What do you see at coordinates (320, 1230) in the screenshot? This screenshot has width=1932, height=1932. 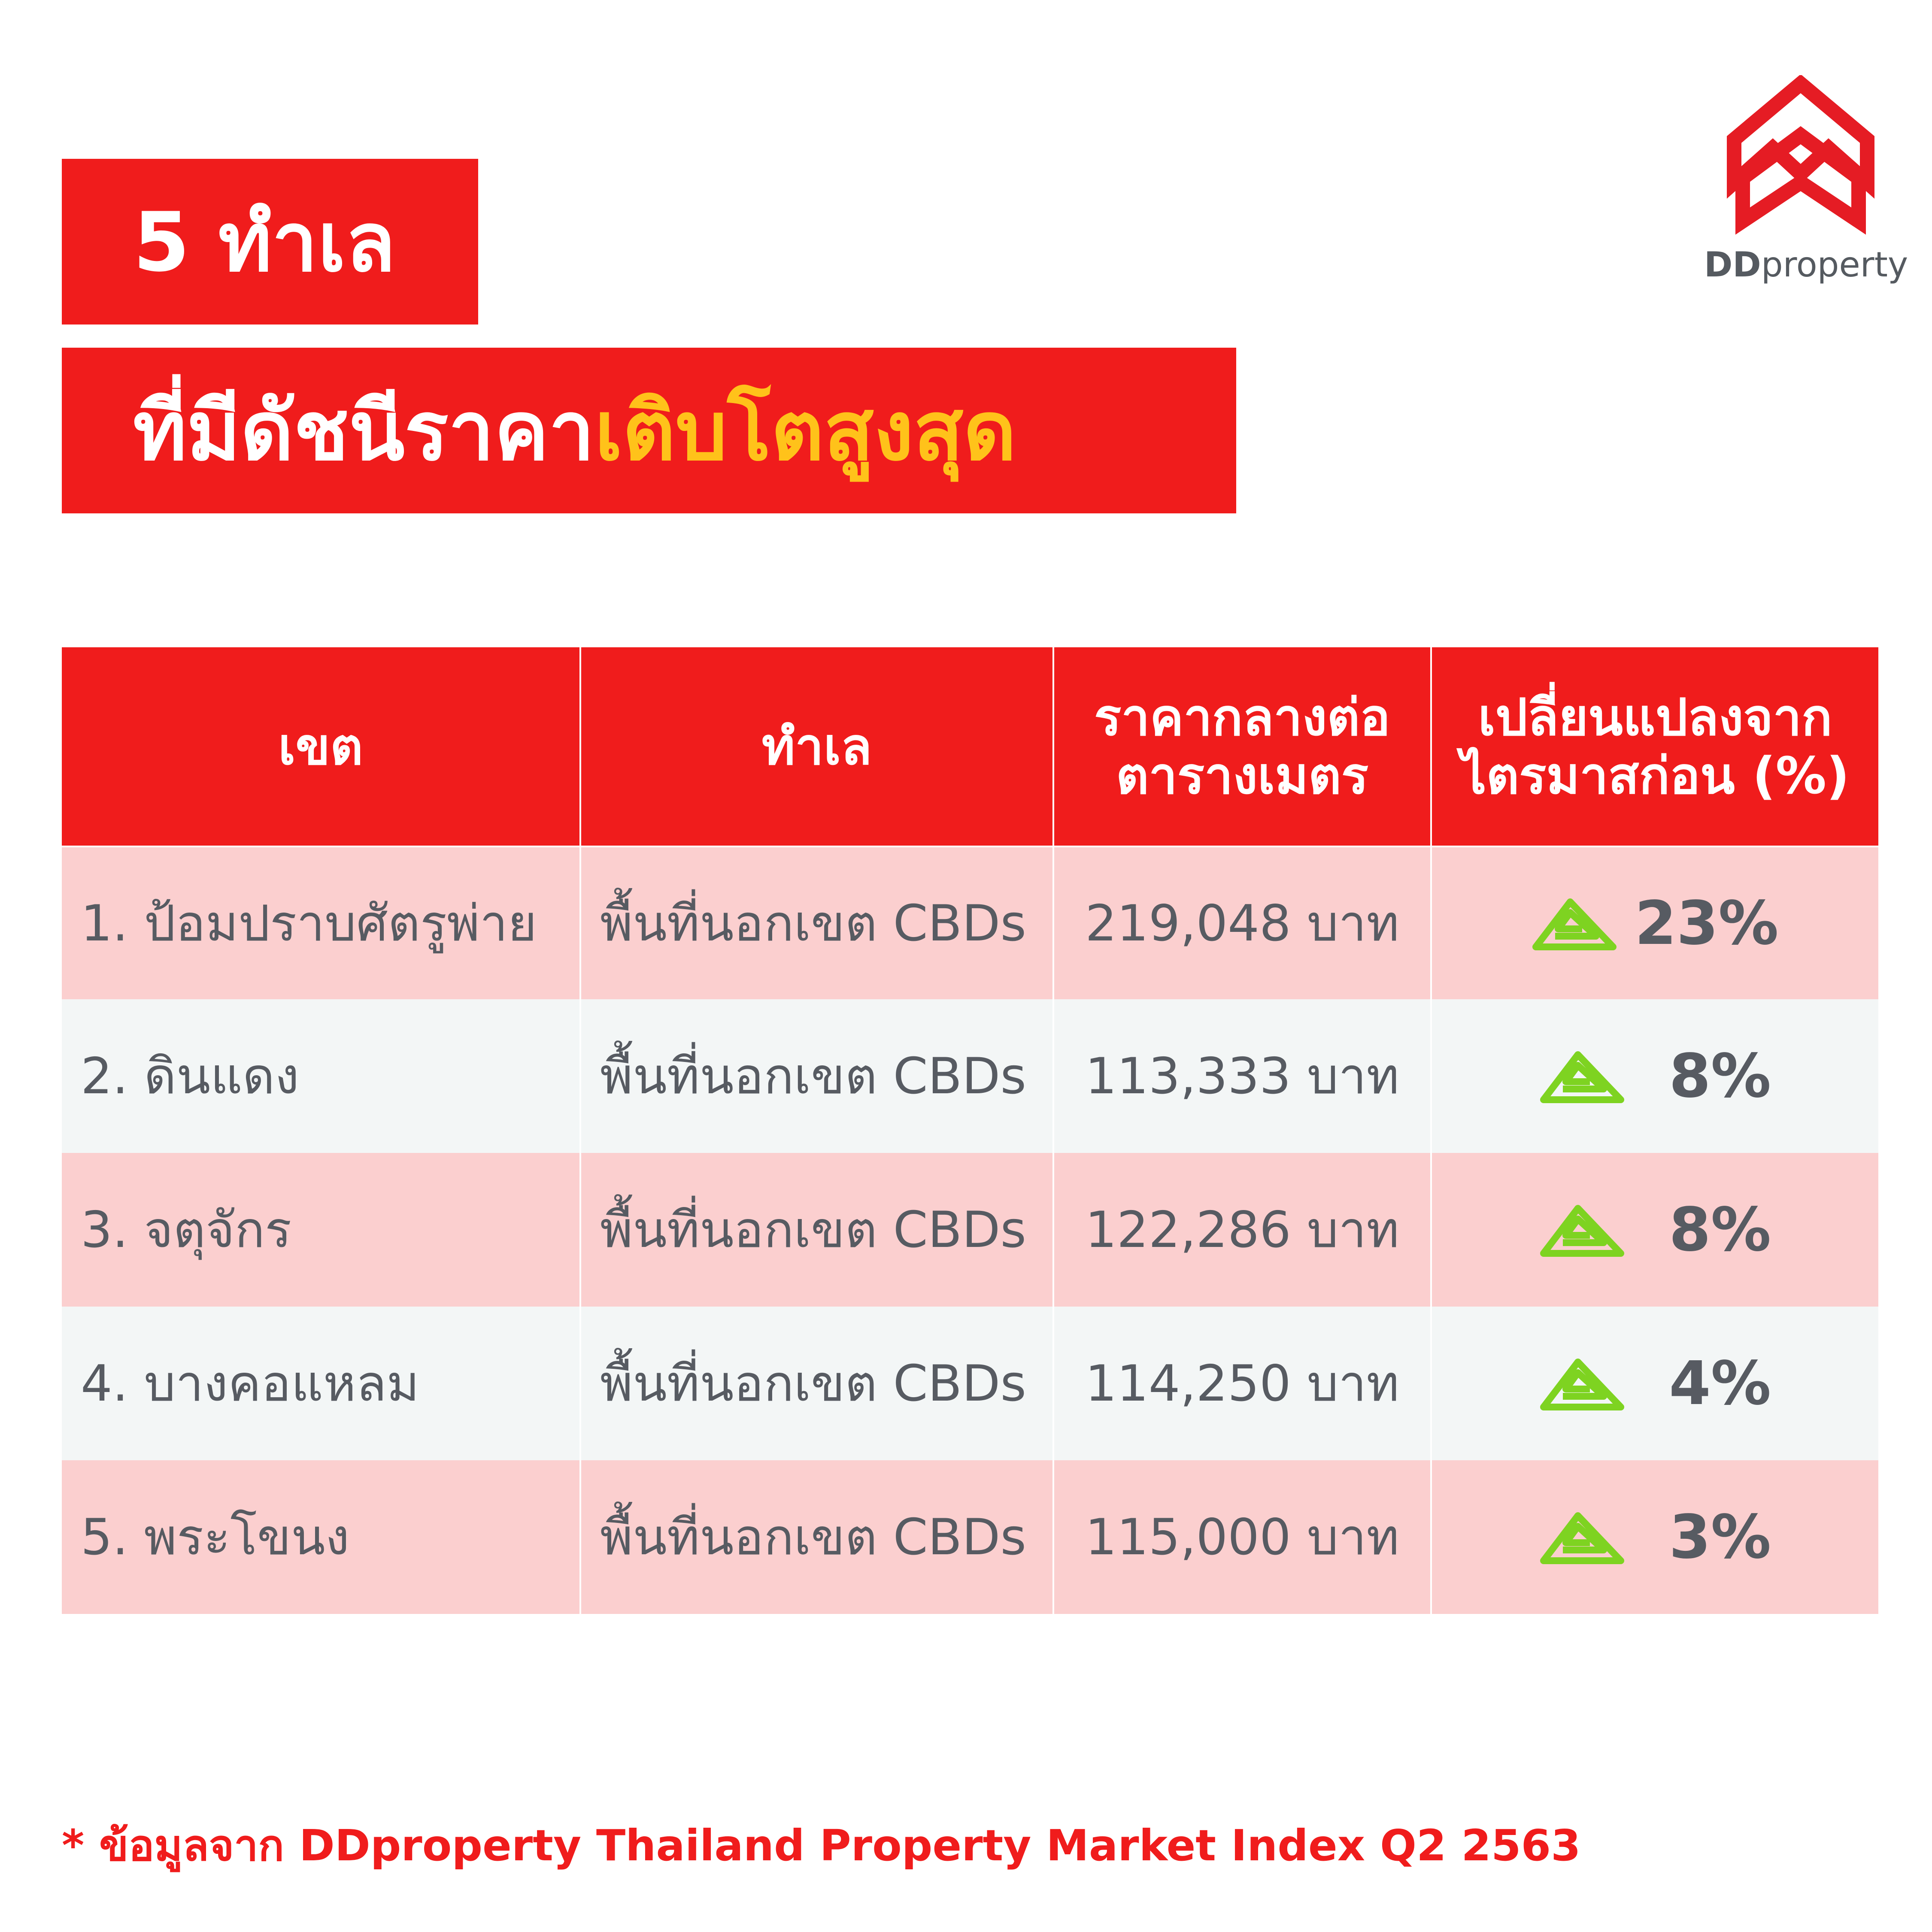 I see `district-cell: 3. จตุจักร` at bounding box center [320, 1230].